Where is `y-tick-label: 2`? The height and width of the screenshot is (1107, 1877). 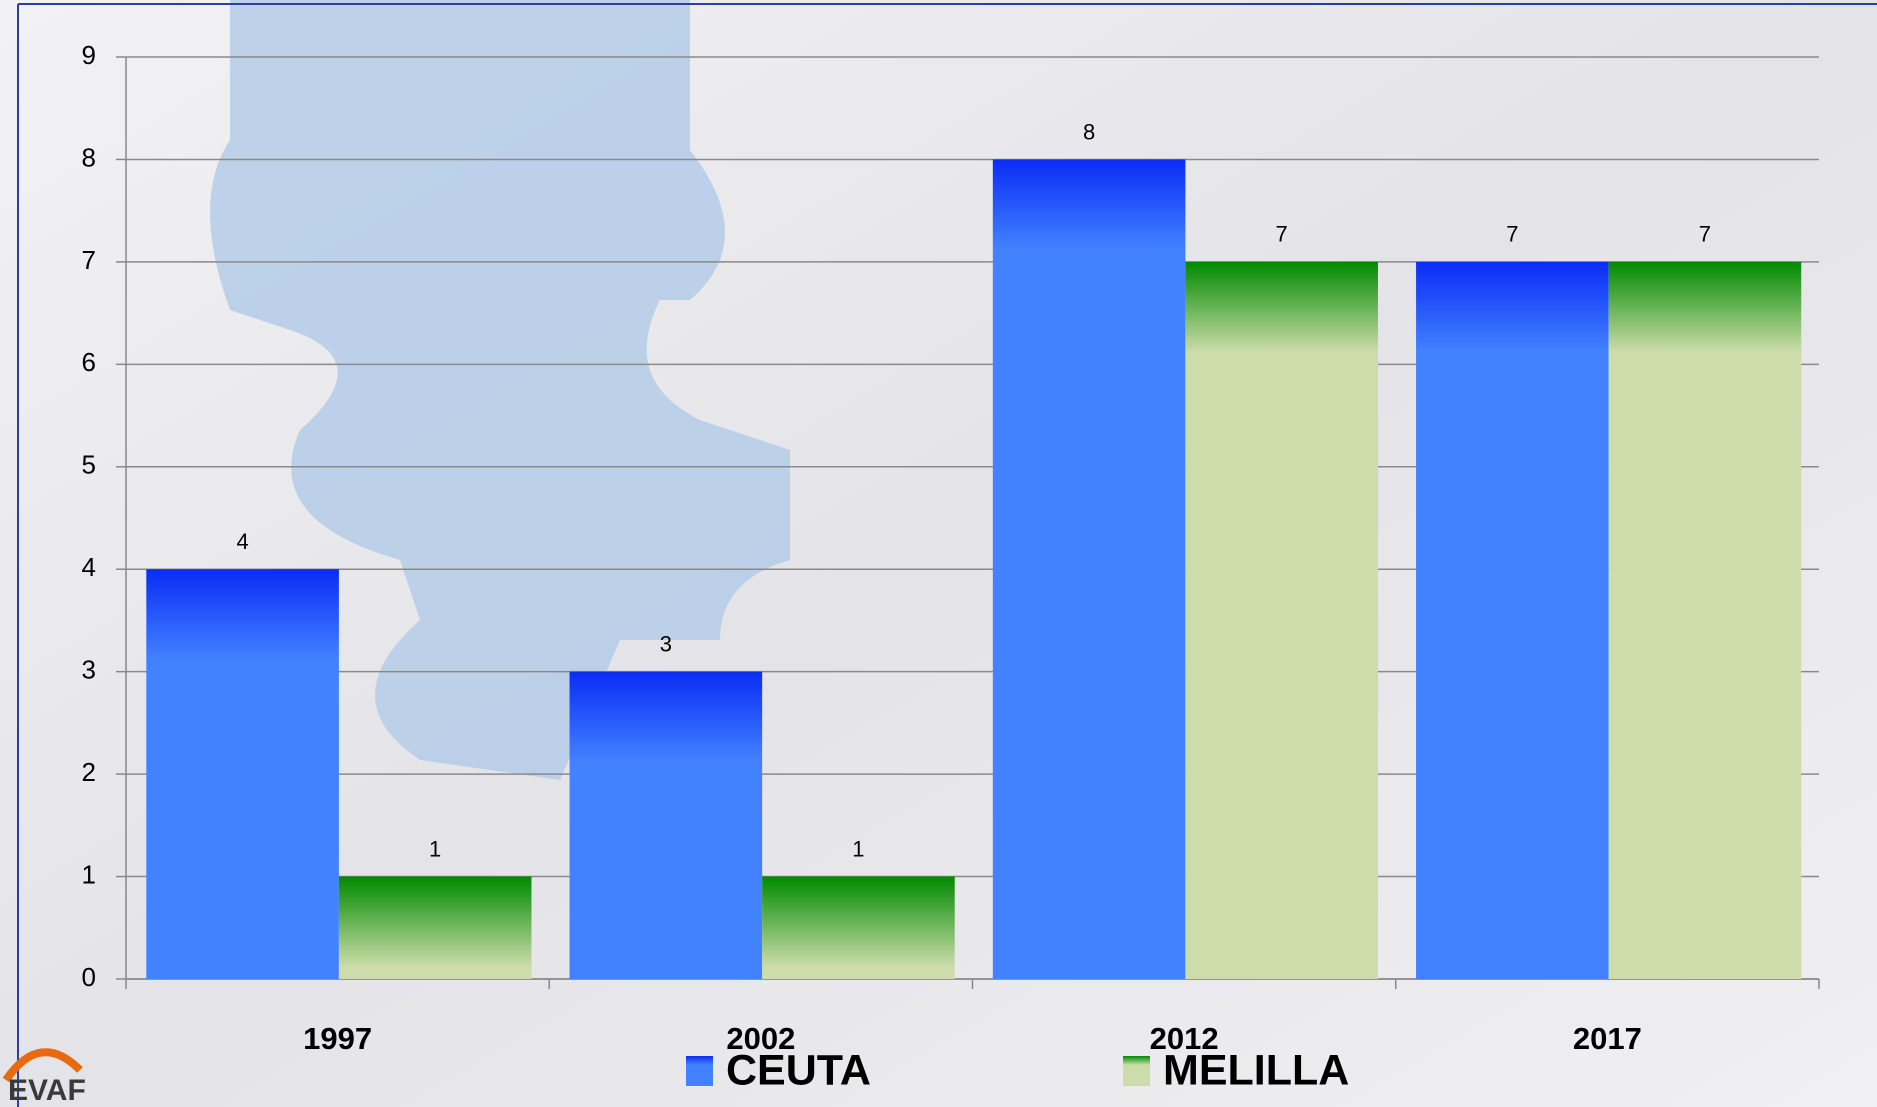
y-tick-label: 2 is located at coordinates (89, 772).